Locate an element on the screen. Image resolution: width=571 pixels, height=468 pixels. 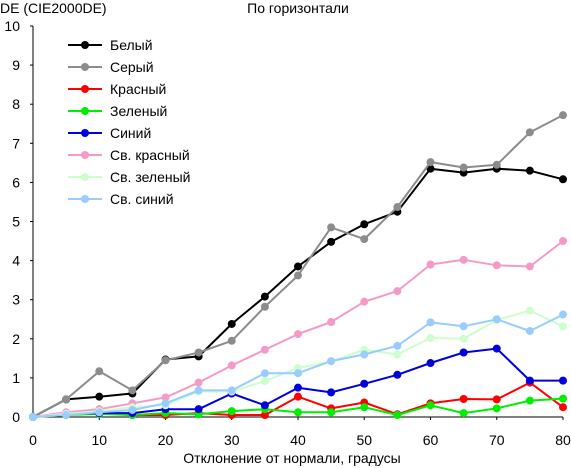
y-tick-label: 6 is located at coordinates (16, 182).